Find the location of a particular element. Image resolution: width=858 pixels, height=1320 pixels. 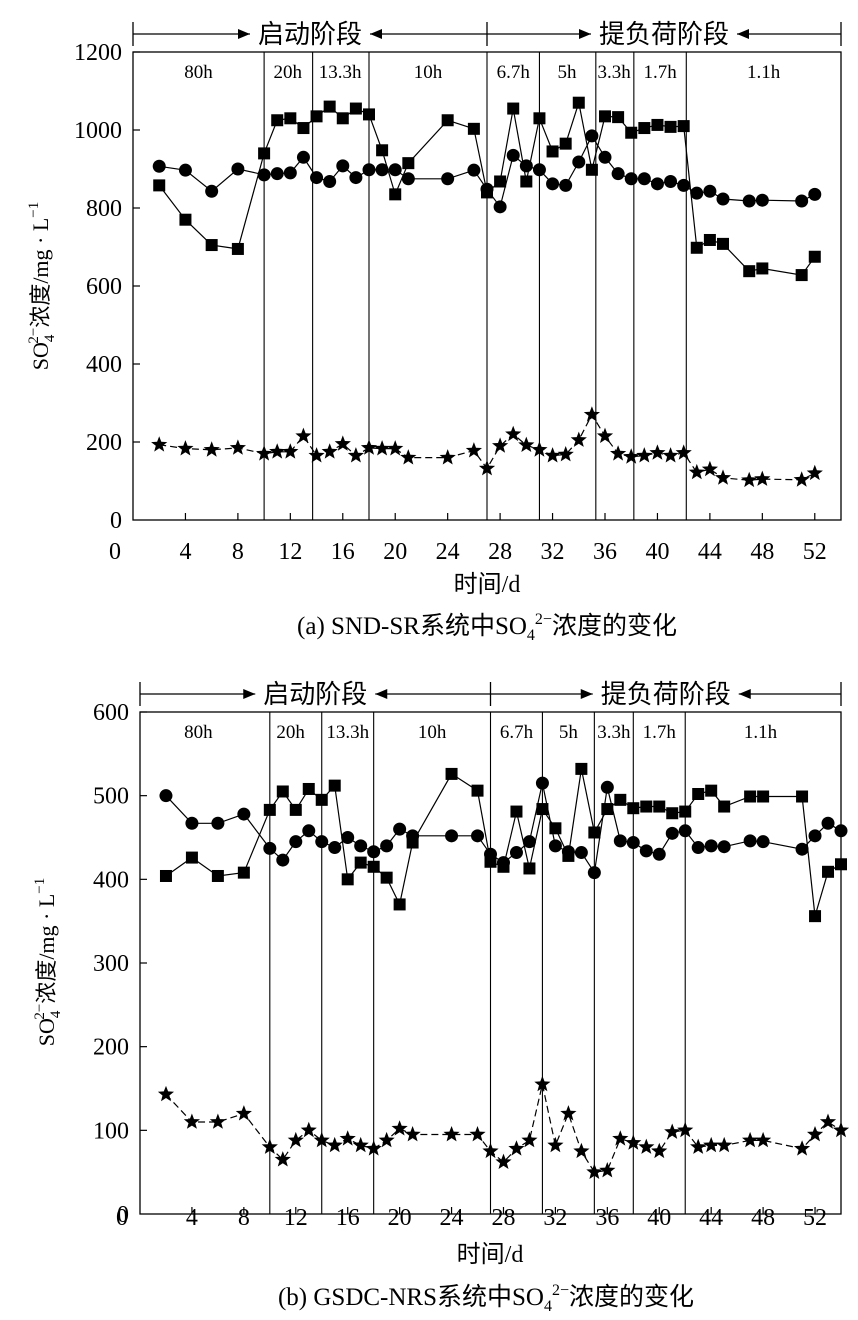

series-circle is located at coordinates (487, 171).